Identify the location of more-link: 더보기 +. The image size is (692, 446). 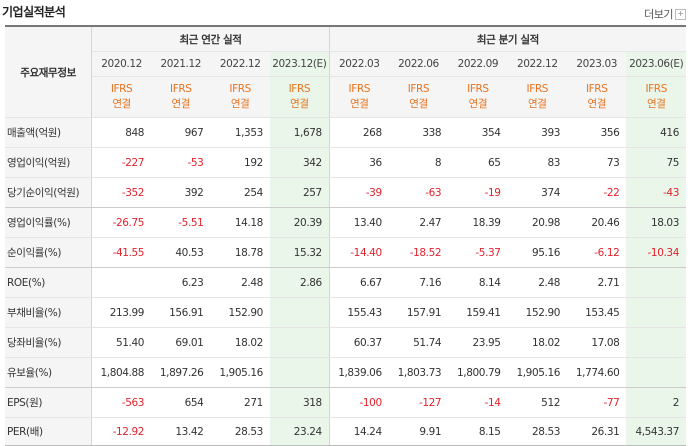
(665, 14).